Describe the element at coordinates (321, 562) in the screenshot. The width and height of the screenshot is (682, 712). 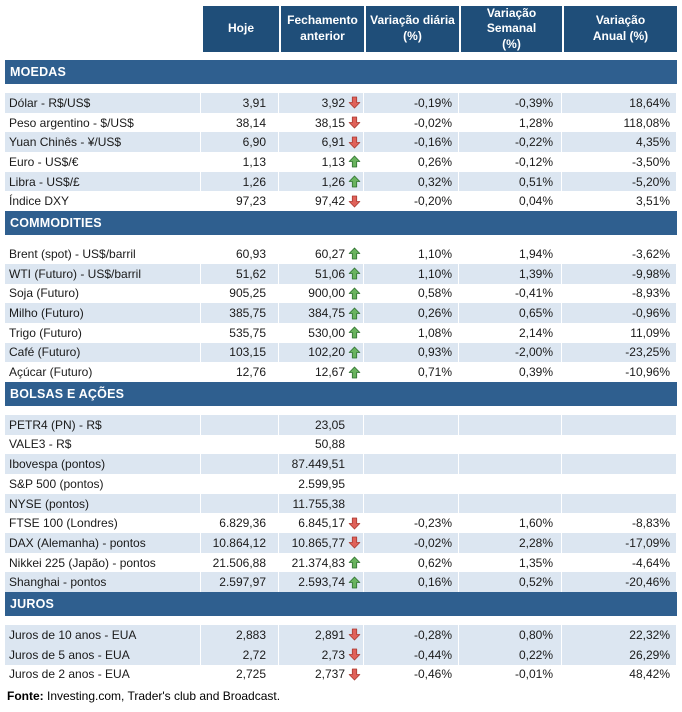
I see `fechamento-cell: 21.374,83` at that location.